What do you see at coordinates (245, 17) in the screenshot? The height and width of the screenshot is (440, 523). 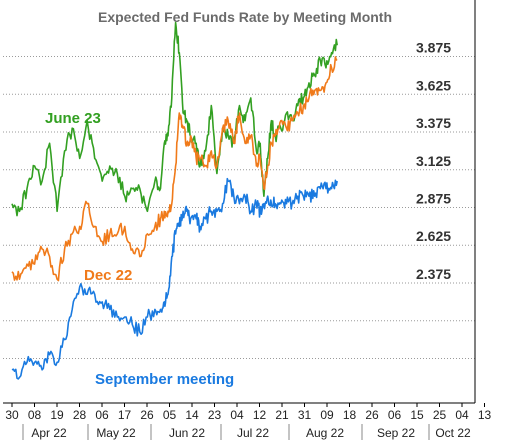 I see `chart-title: Expected Fed Funds Rate by Meeting Month` at bounding box center [245, 17].